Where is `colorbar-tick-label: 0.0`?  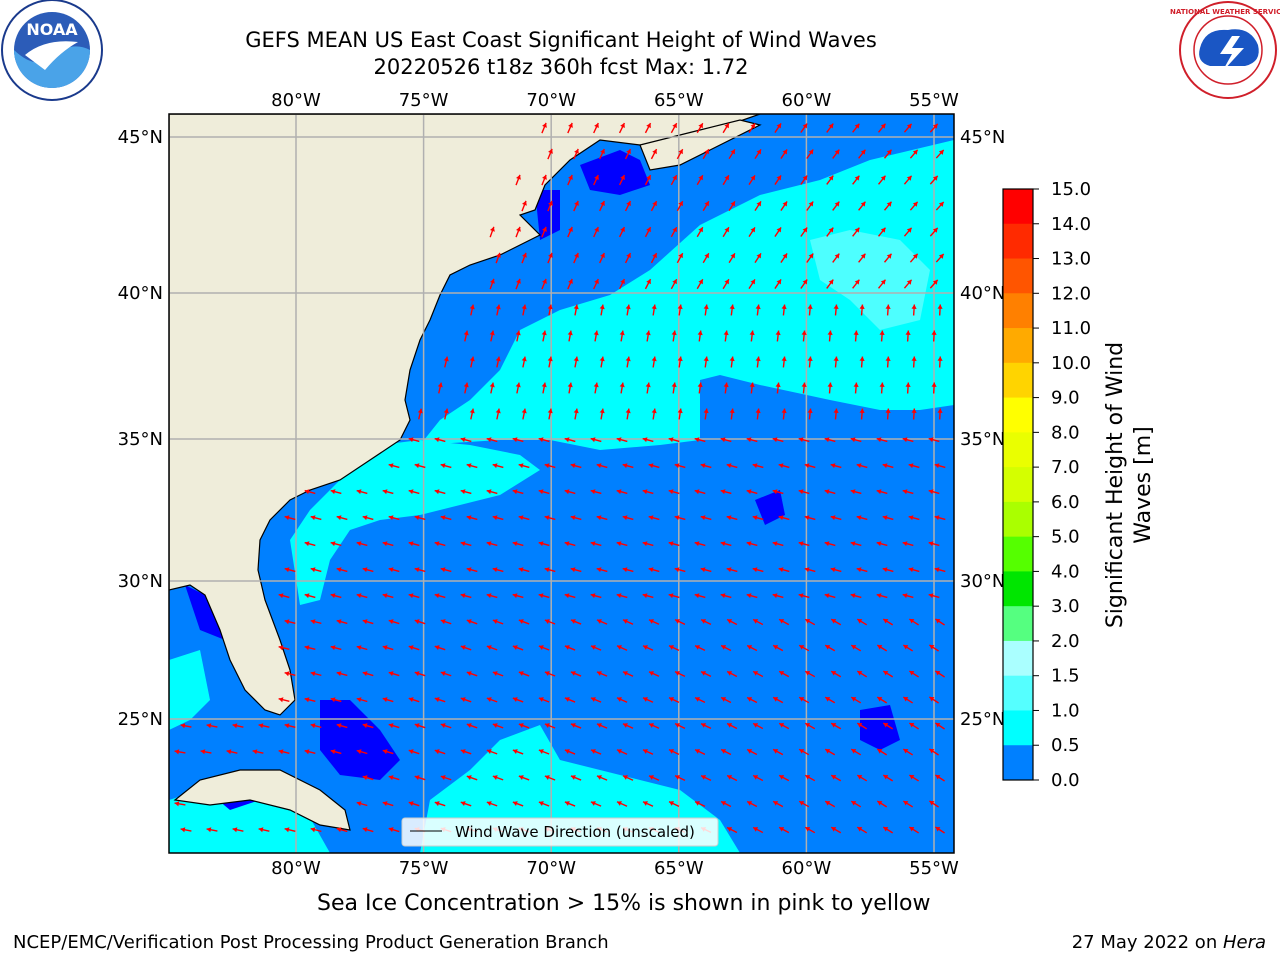 colorbar-tick-label: 0.0 is located at coordinates (1065, 780).